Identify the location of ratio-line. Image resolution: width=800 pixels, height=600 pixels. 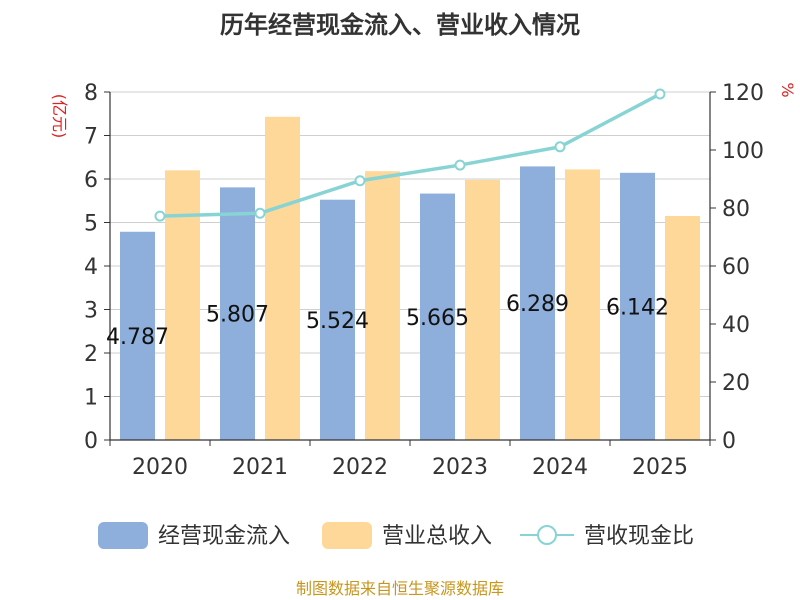
(410, 155).